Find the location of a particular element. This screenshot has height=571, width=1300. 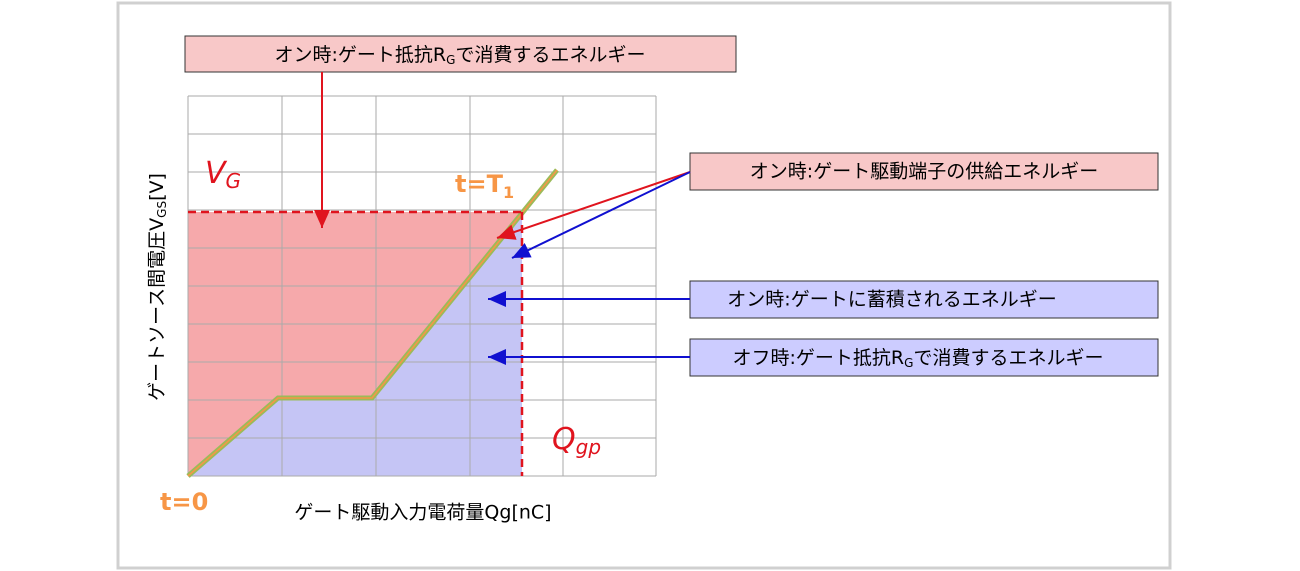

x-axis-label: ゲート駆動入力電荷量Qg[nC] is located at coordinates (422, 513).